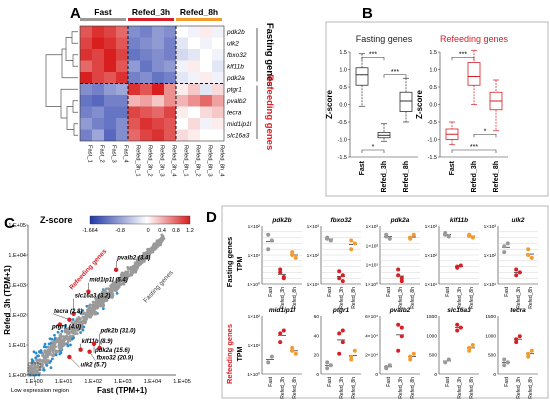 The width and height of the screenshot is (550, 401). I want to click on y-tick-label: 6×10⁴, so click(371, 317).